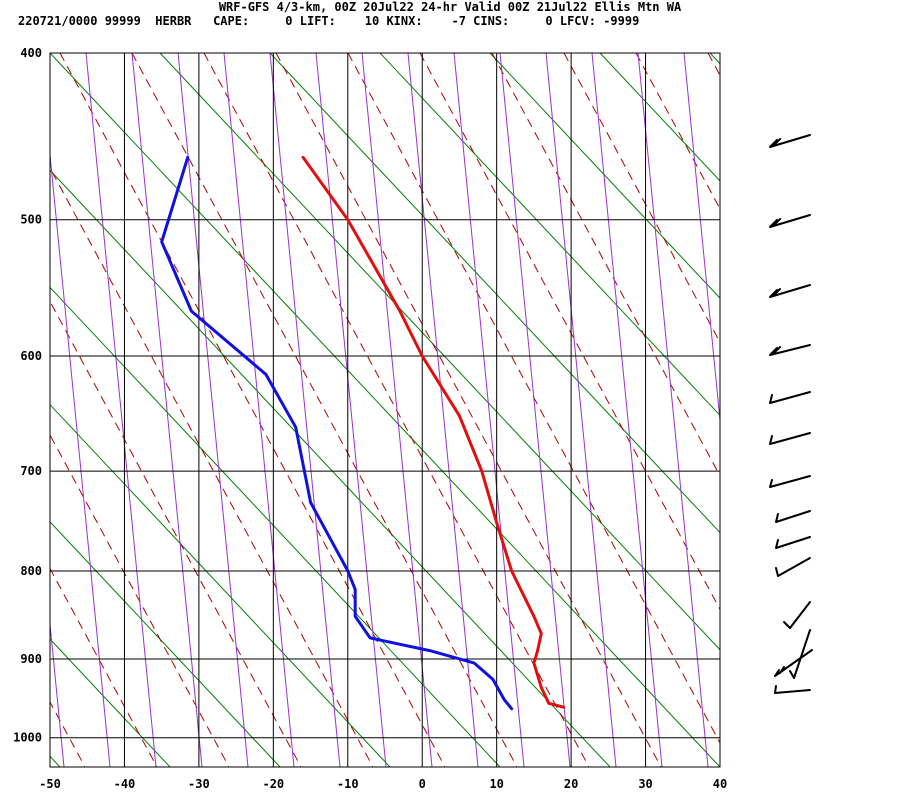 Image resolution: width=900 pixels, height=800 pixels. What do you see at coordinates (422, 784) in the screenshot?
I see `x-tick-label: 0` at bounding box center [422, 784].